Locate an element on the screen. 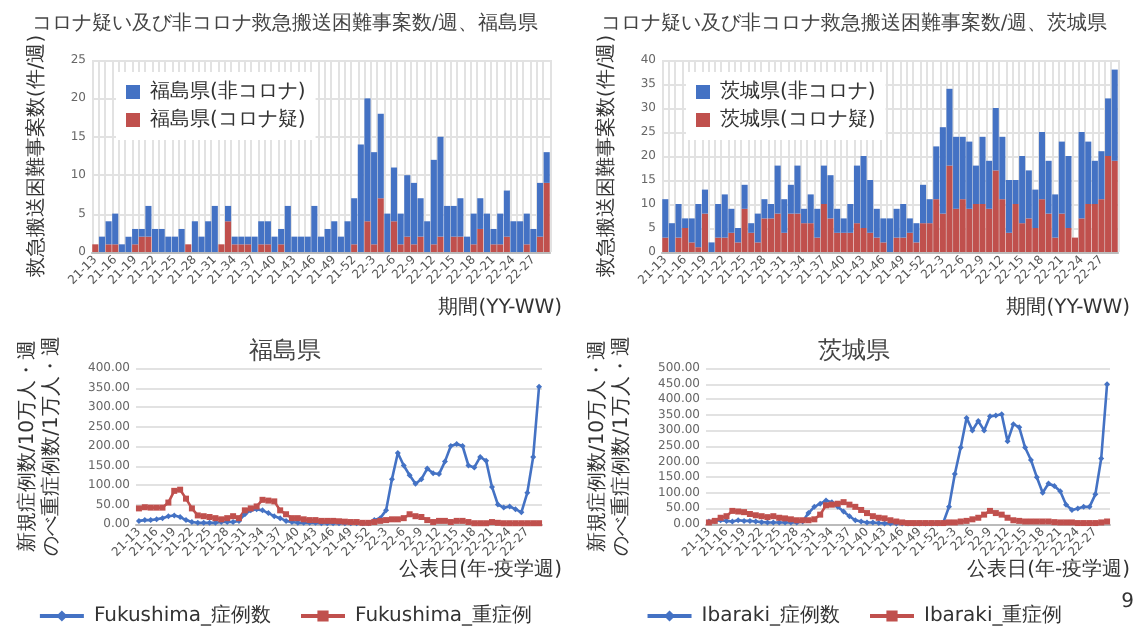 The height and width of the screenshot is (640, 1138). chart-title: コロナ疑い及び非コロナ救急搬送困難事案数/週、茨城県 is located at coordinates (854, 23).